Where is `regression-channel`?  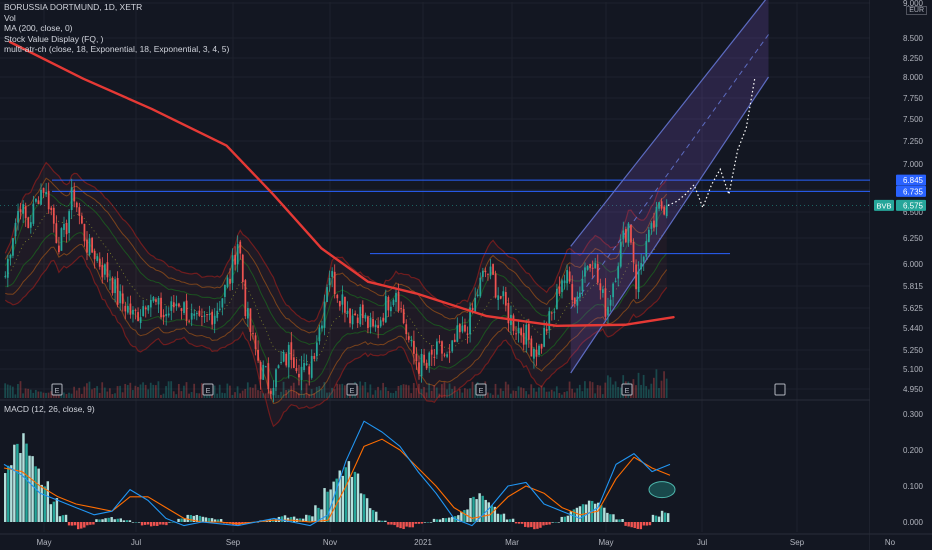
regression-channel is located at coordinates (670, 187).